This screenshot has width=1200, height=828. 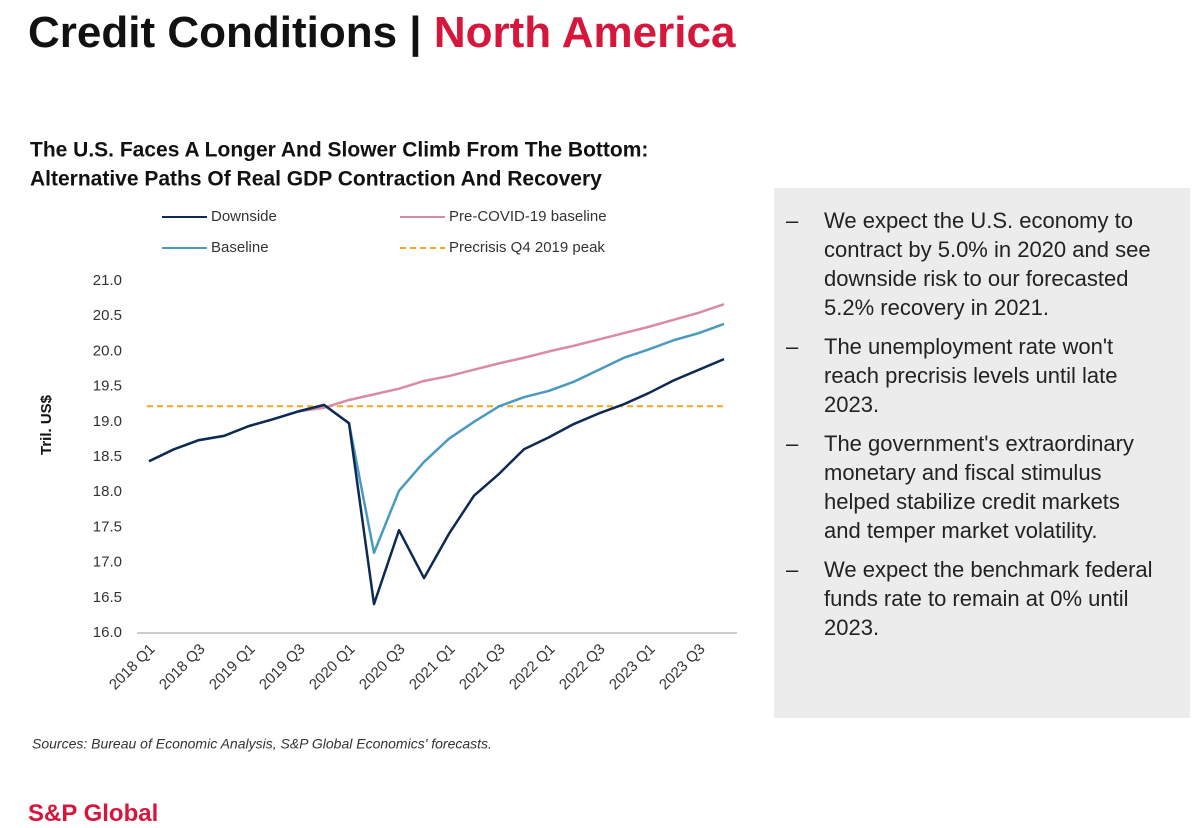 I want to click on x-tick-label: 2019 Q3, so click(x=282, y=667).